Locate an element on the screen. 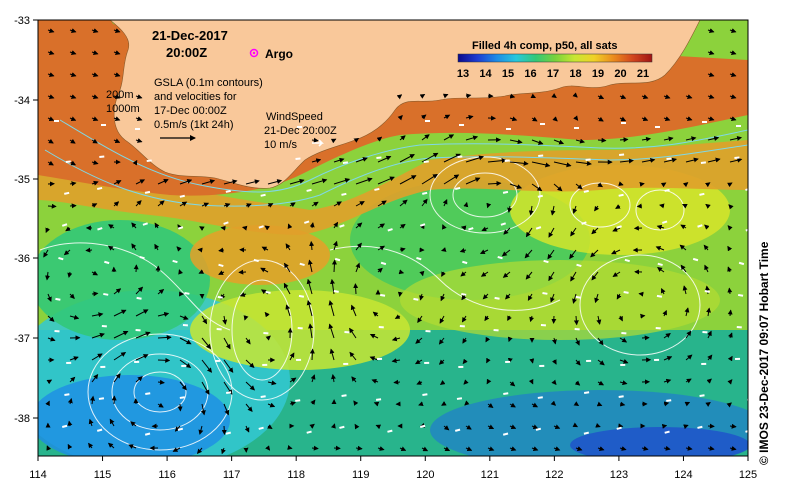 Image resolution: width=790 pixels, height=492 pixels. y-tick-label: -35 is located at coordinates (22, 180).